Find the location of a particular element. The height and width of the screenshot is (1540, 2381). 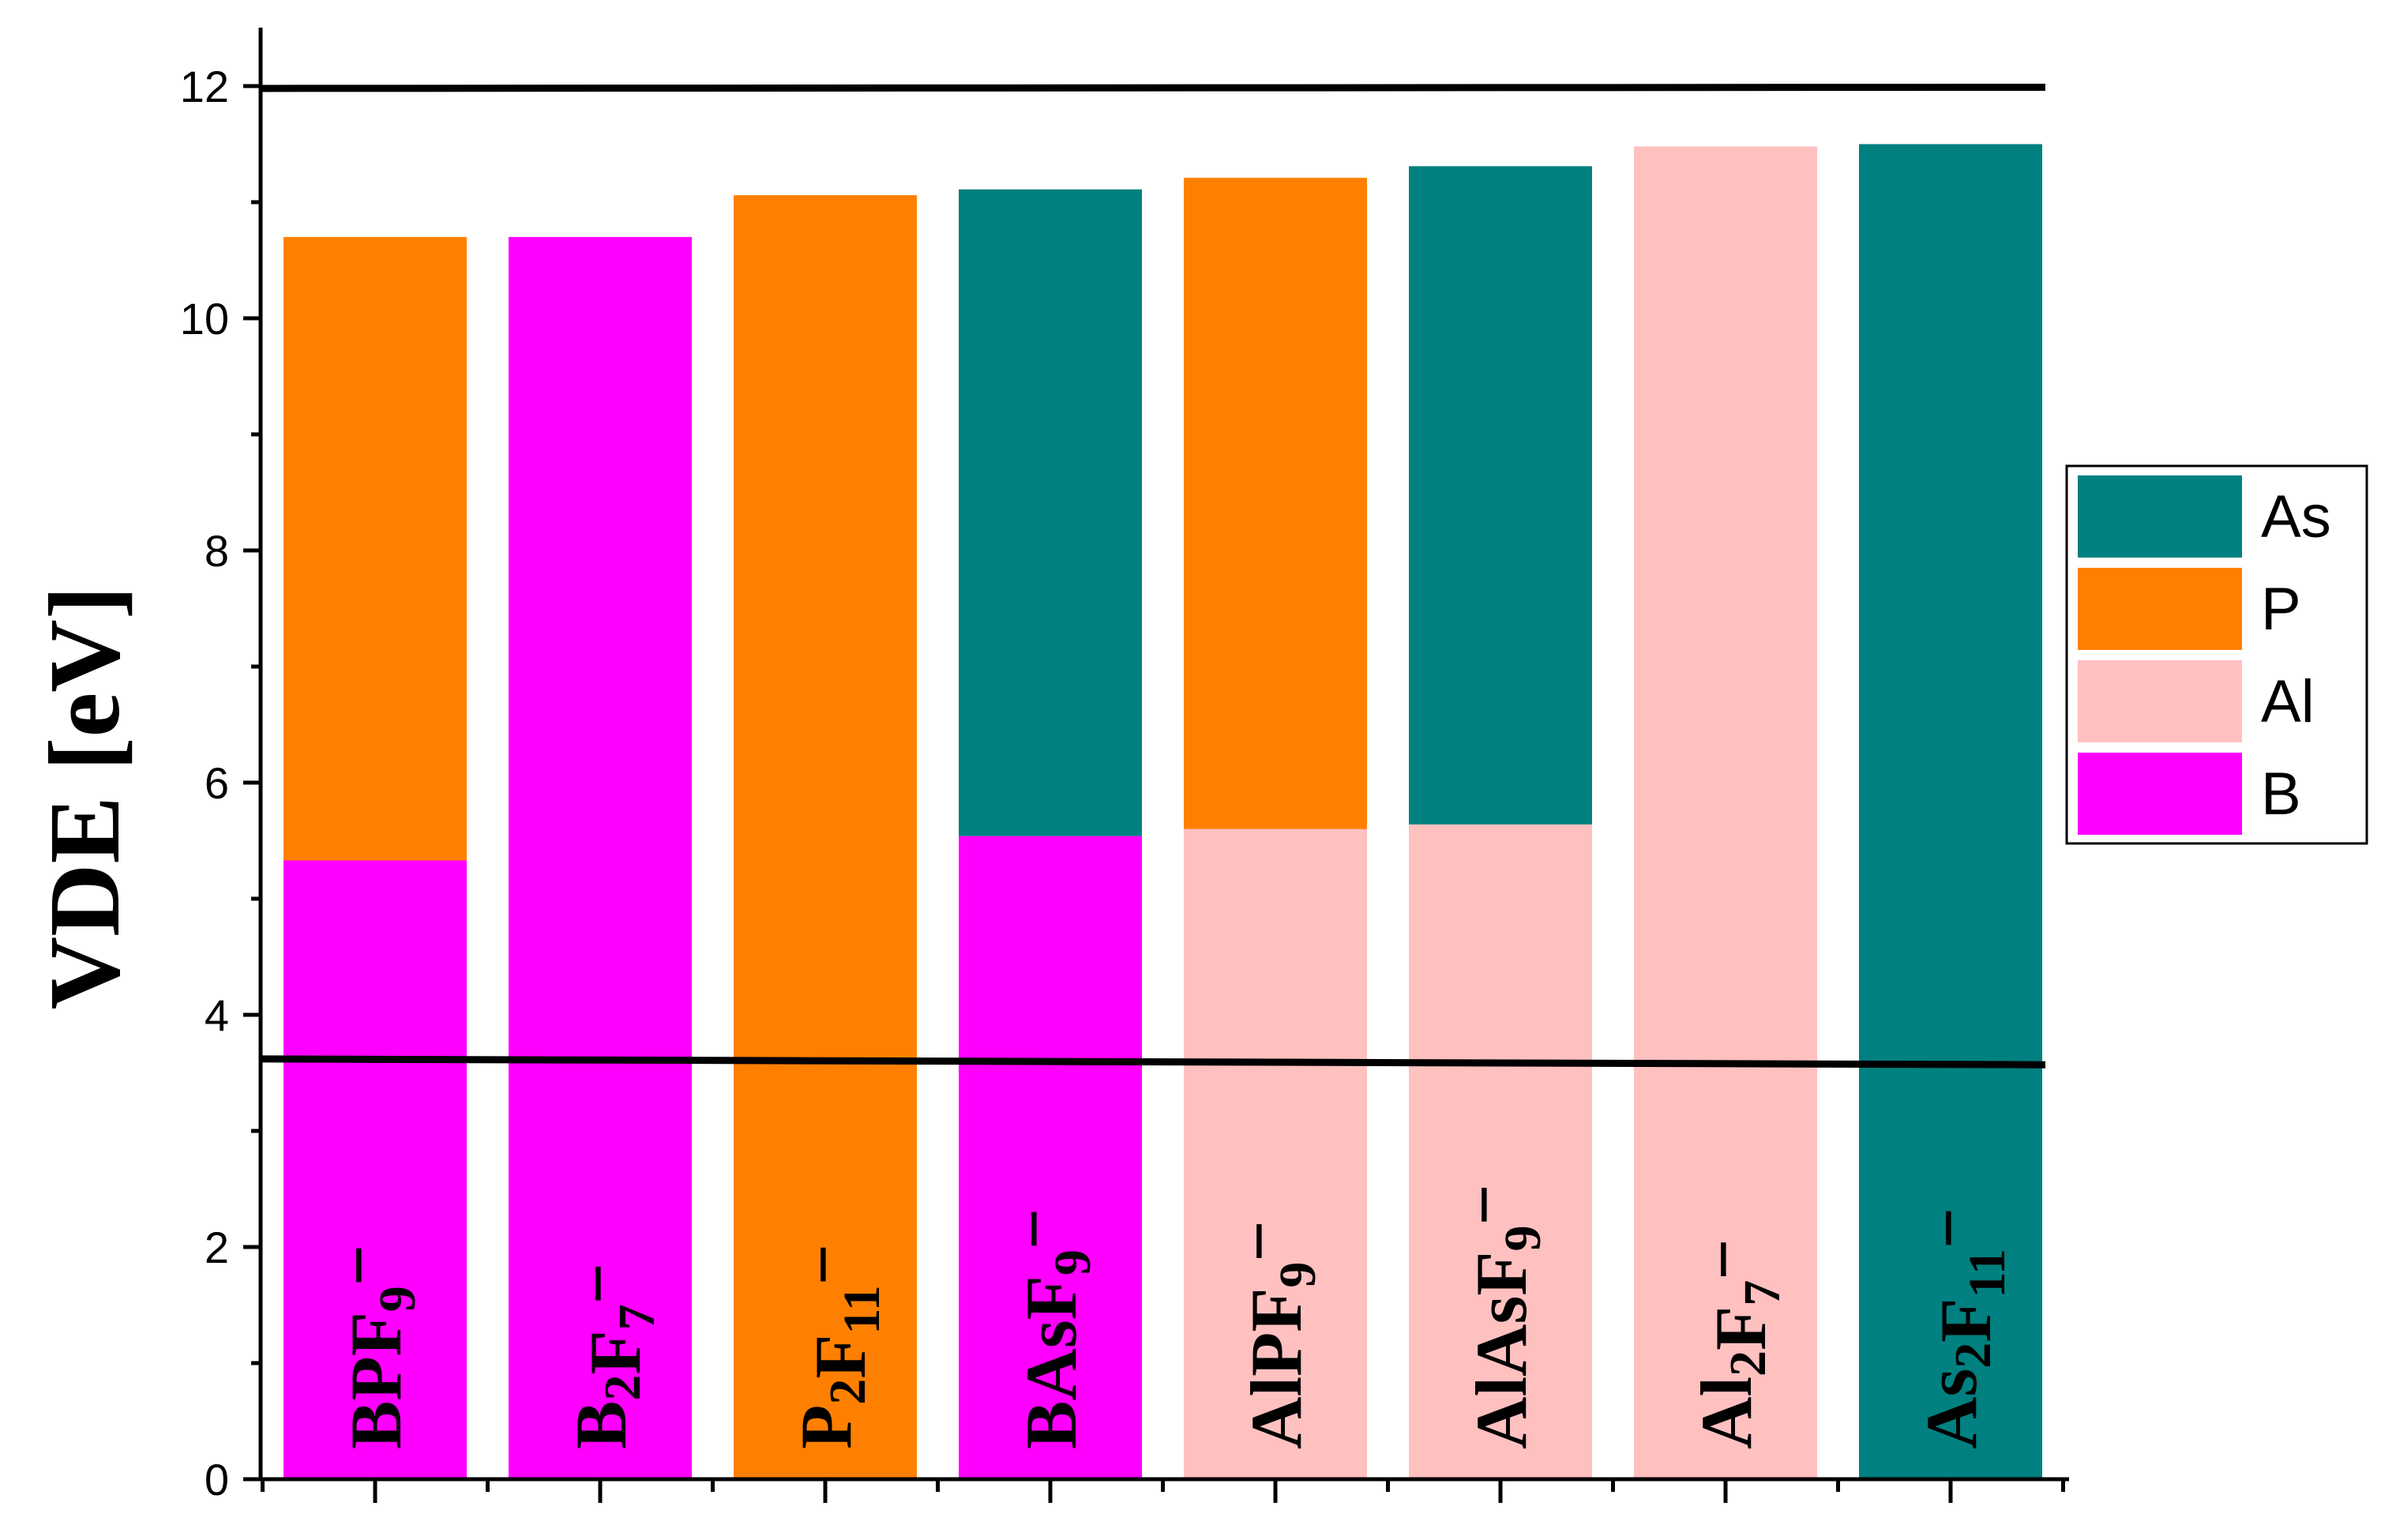

y-tick-label: 10 is located at coordinates (204, 319).